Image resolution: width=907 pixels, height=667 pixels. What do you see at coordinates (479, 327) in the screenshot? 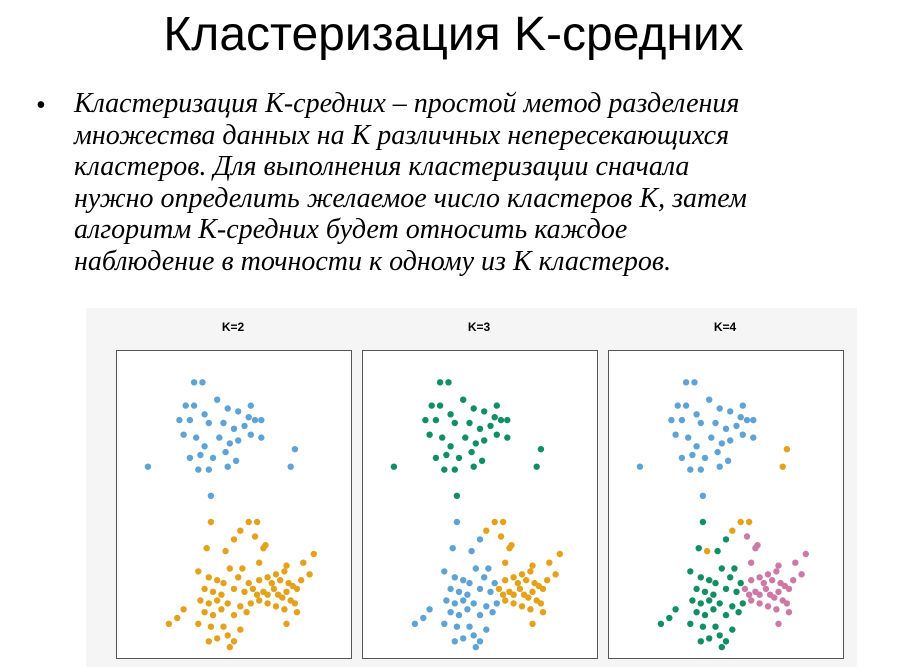
I see `panel-title-k3: K=3` at bounding box center [479, 327].